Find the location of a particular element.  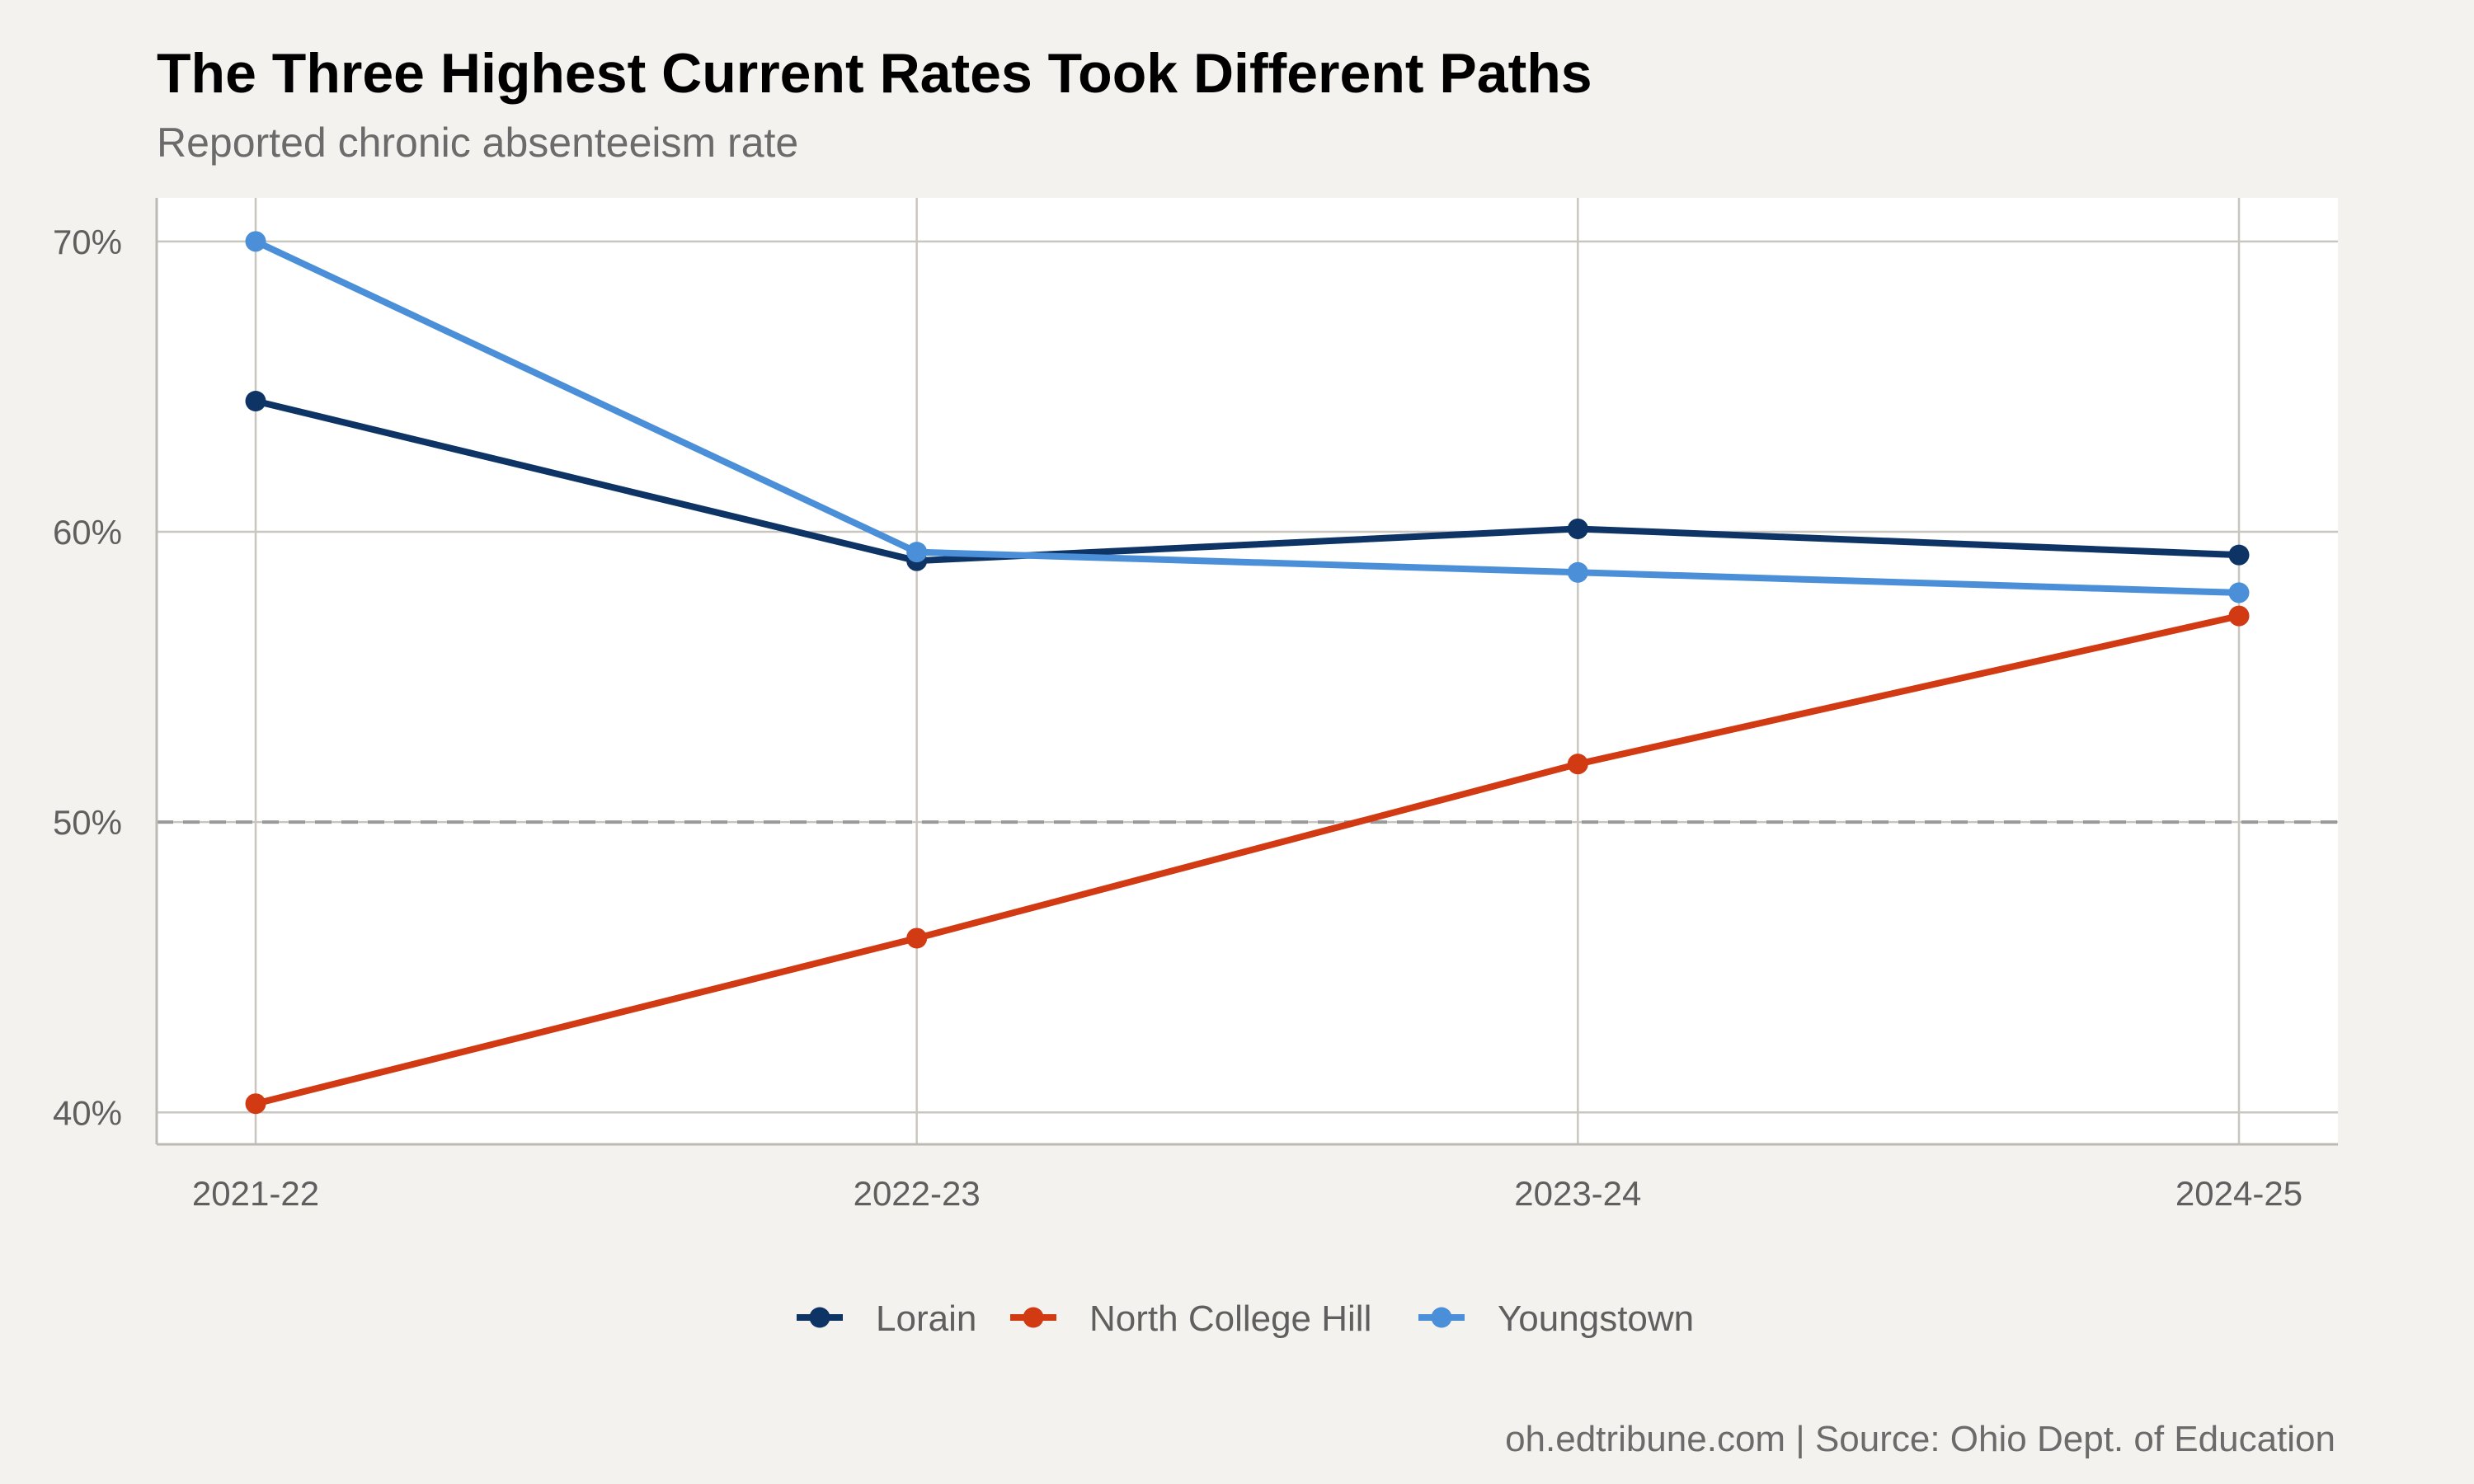

series-line-lorain is located at coordinates (1247, 481).